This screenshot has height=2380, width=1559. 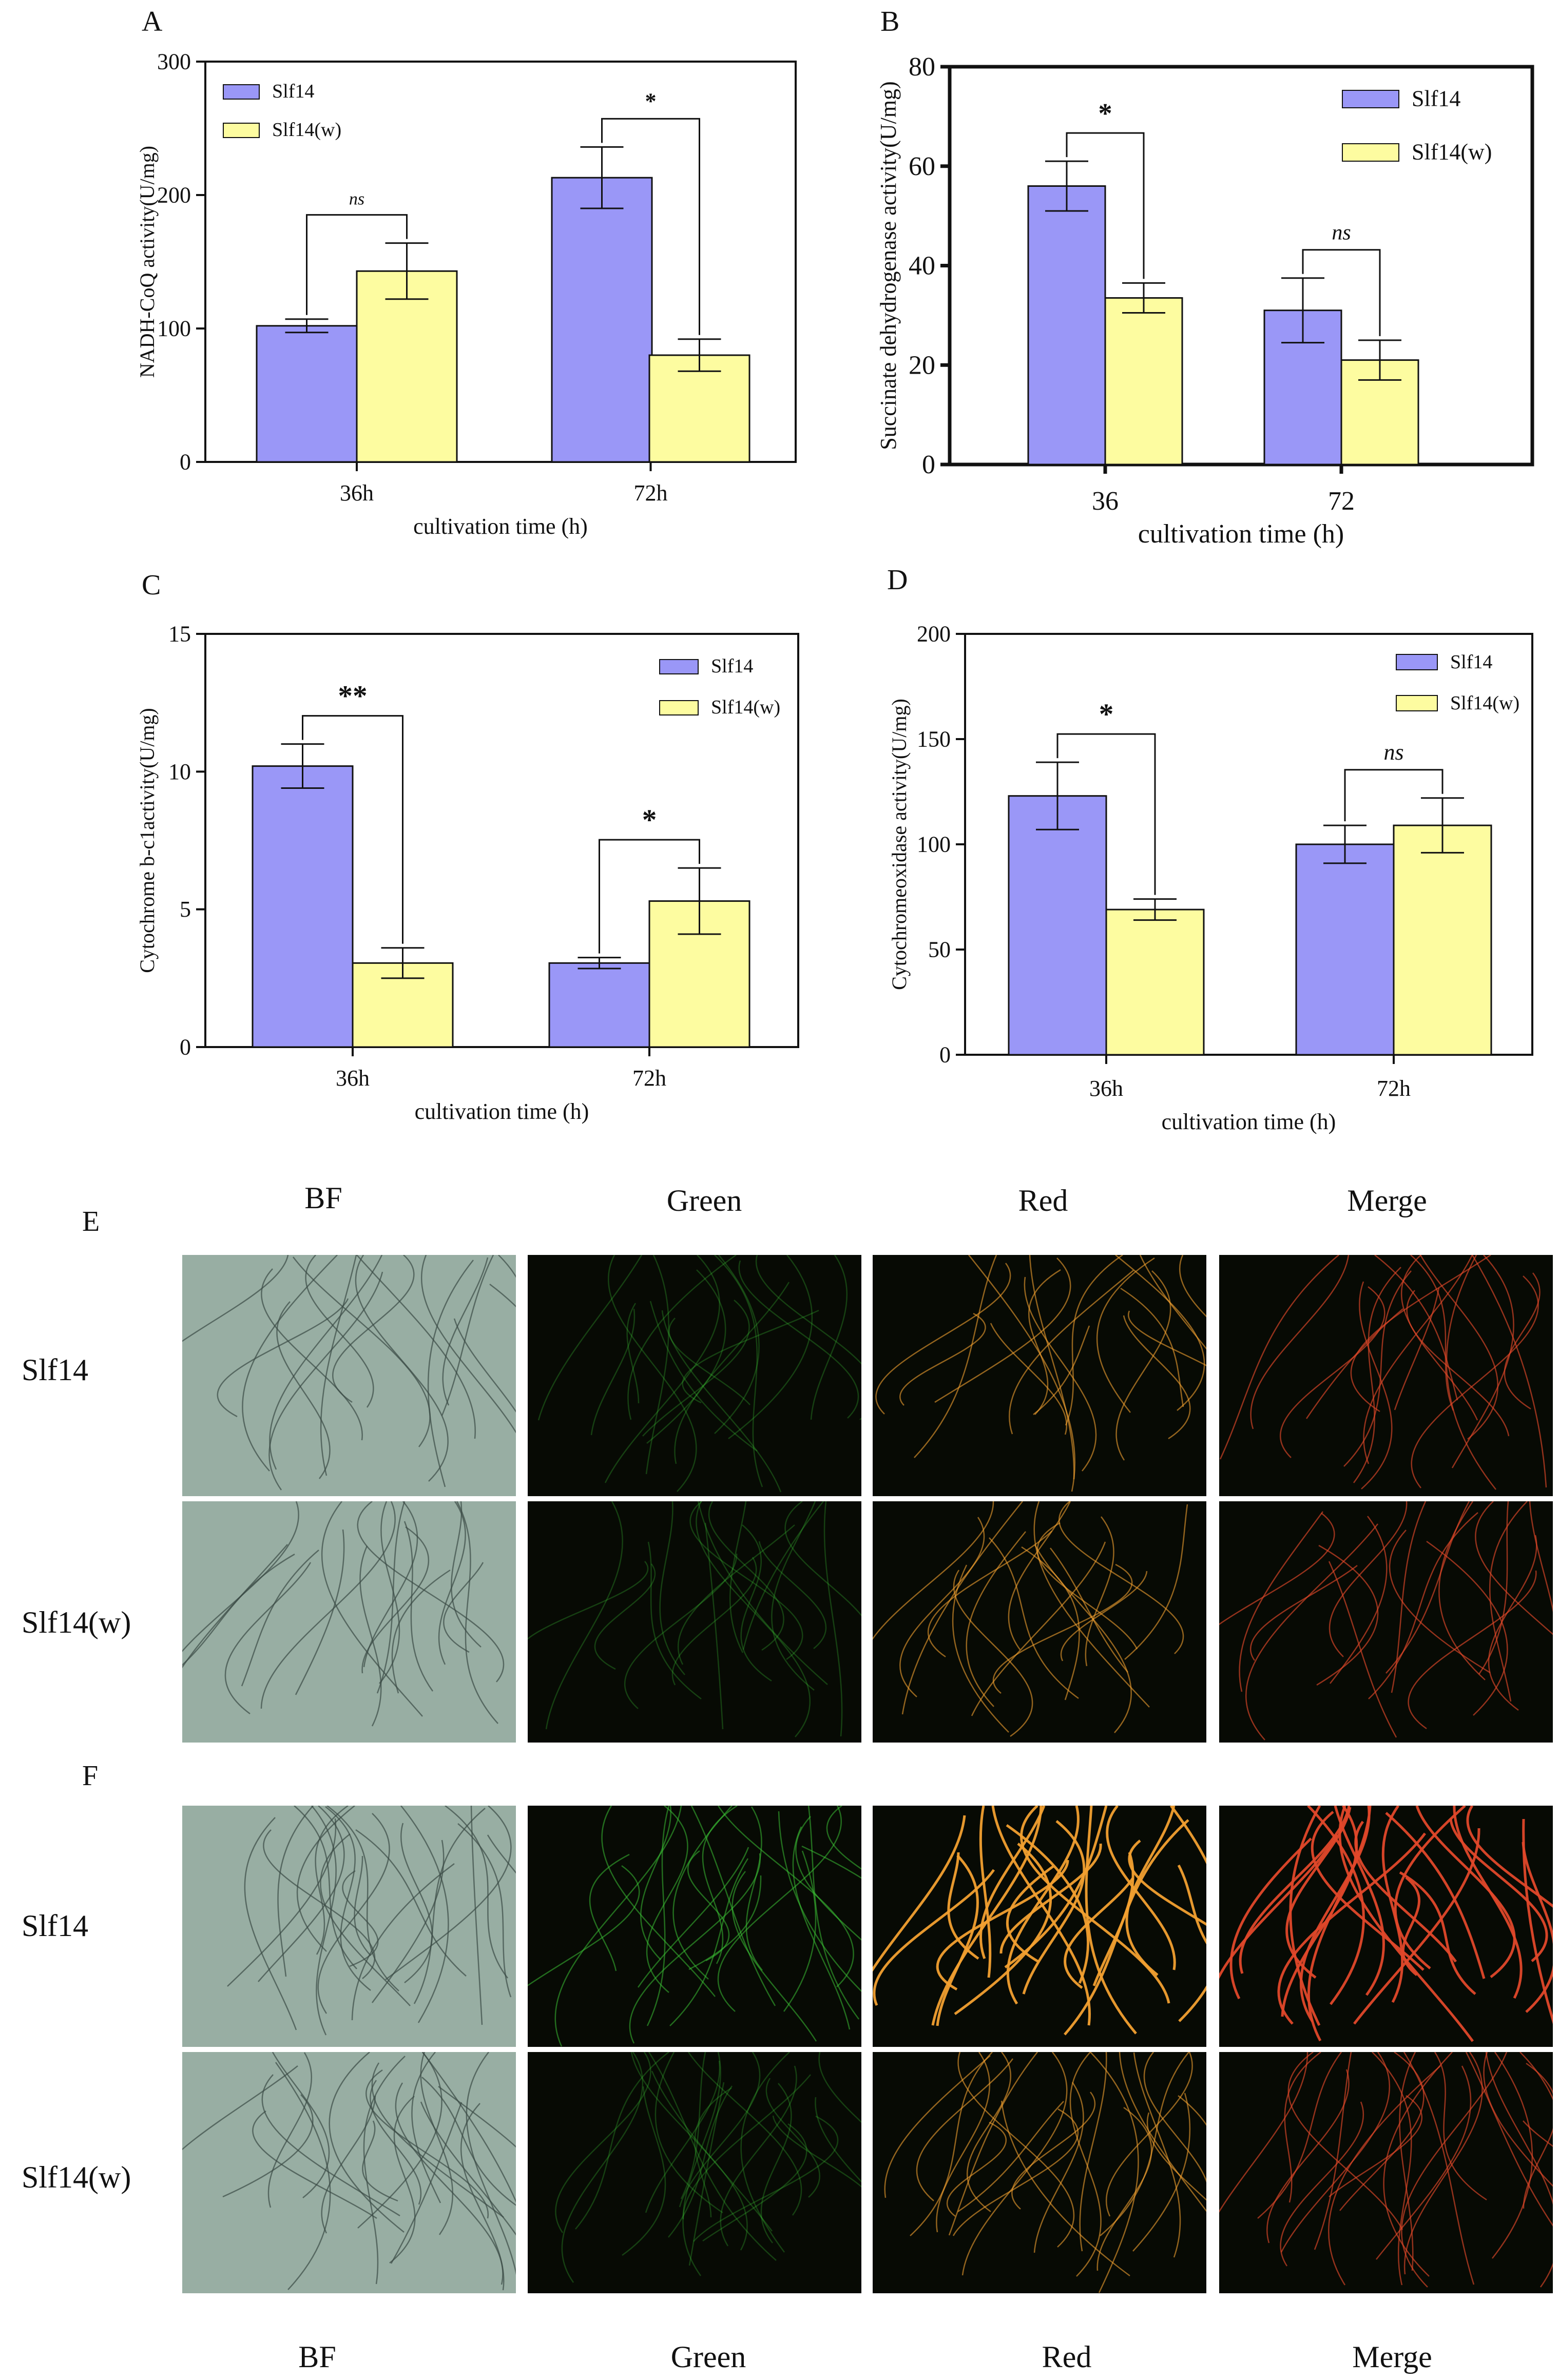 I want to click on micrograph-e-slf14-merge, so click(x=1386, y=1375).